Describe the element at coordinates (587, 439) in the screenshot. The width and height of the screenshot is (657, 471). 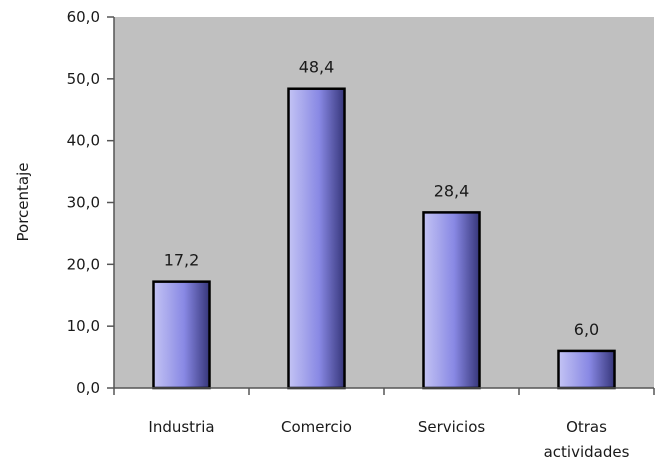
I see `x-tick-label-4: Otras actividades` at that location.